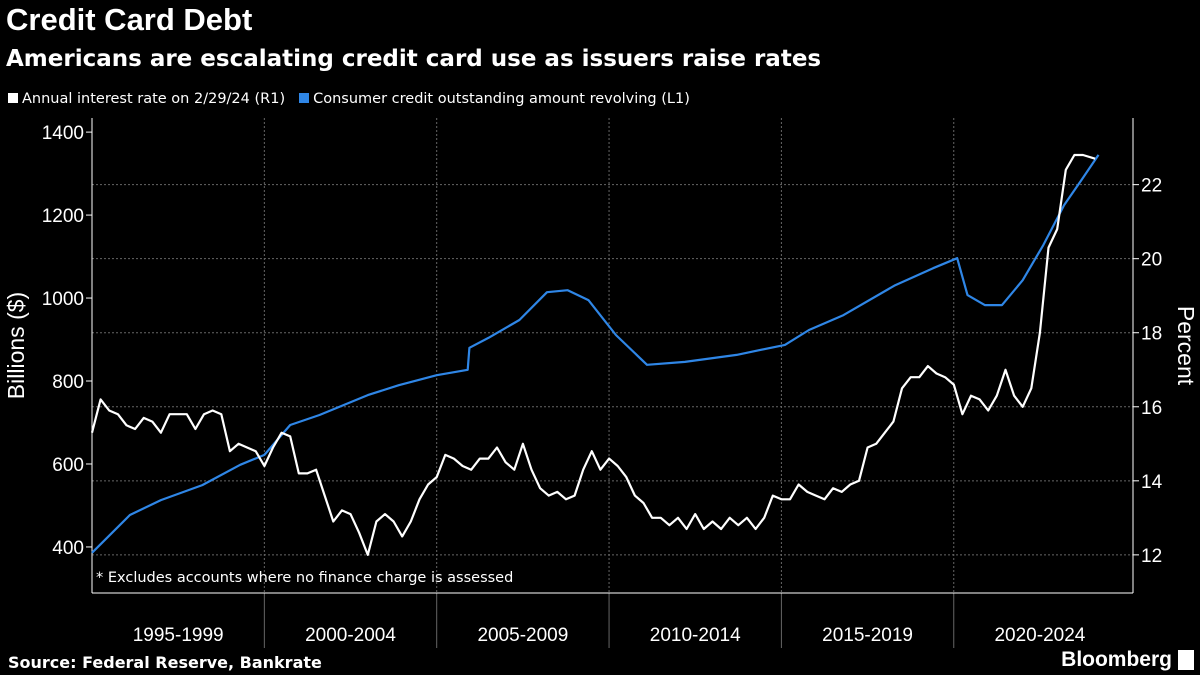 The width and height of the screenshot is (1200, 675). What do you see at coordinates (1186, 346) in the screenshot?
I see `right-axis-label: Percent` at bounding box center [1186, 346].